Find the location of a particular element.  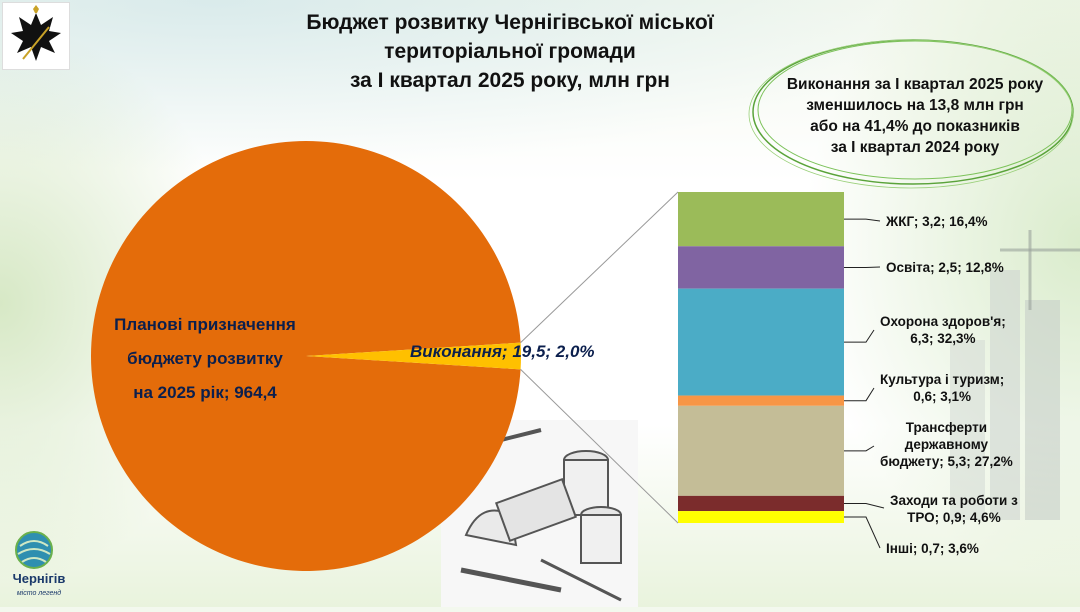

leader-line-ohorona is located at coordinates (859, 336).